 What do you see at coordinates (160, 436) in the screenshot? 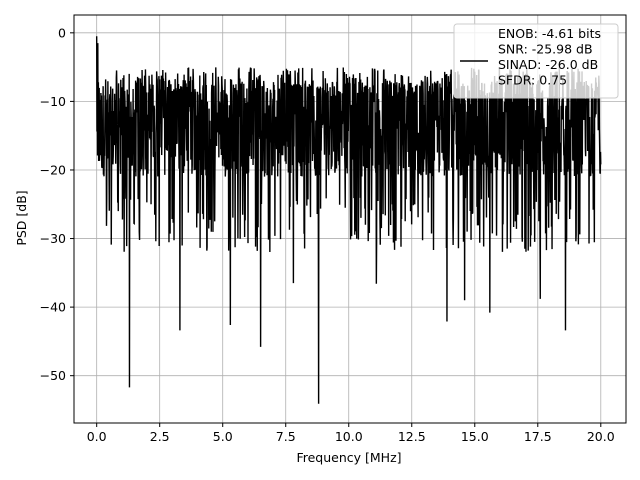
I see `x-tick-label: 2.5` at bounding box center [160, 436].